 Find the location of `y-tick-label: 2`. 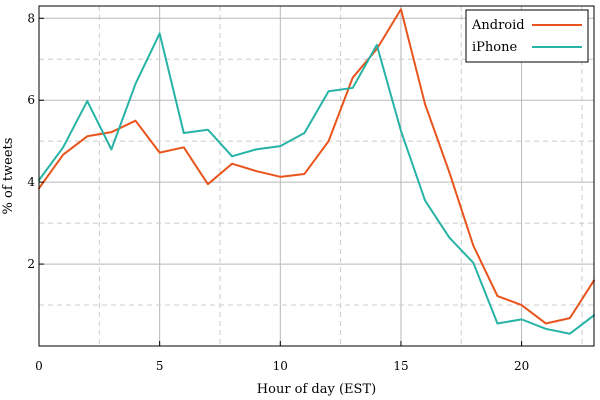

y-tick-label: 2 is located at coordinates (31, 264).